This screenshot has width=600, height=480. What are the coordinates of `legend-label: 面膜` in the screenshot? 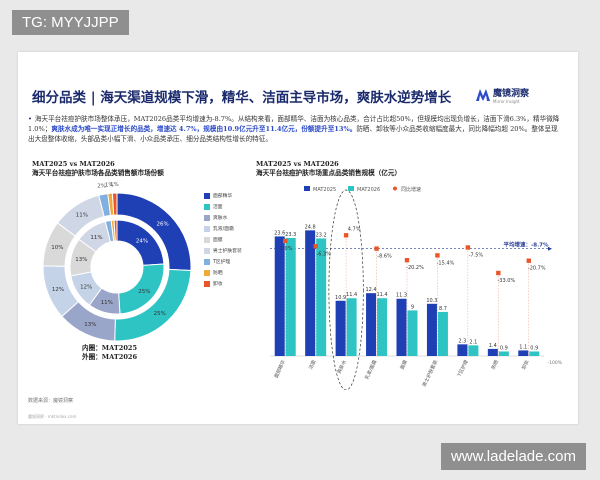 It's located at (218, 240).